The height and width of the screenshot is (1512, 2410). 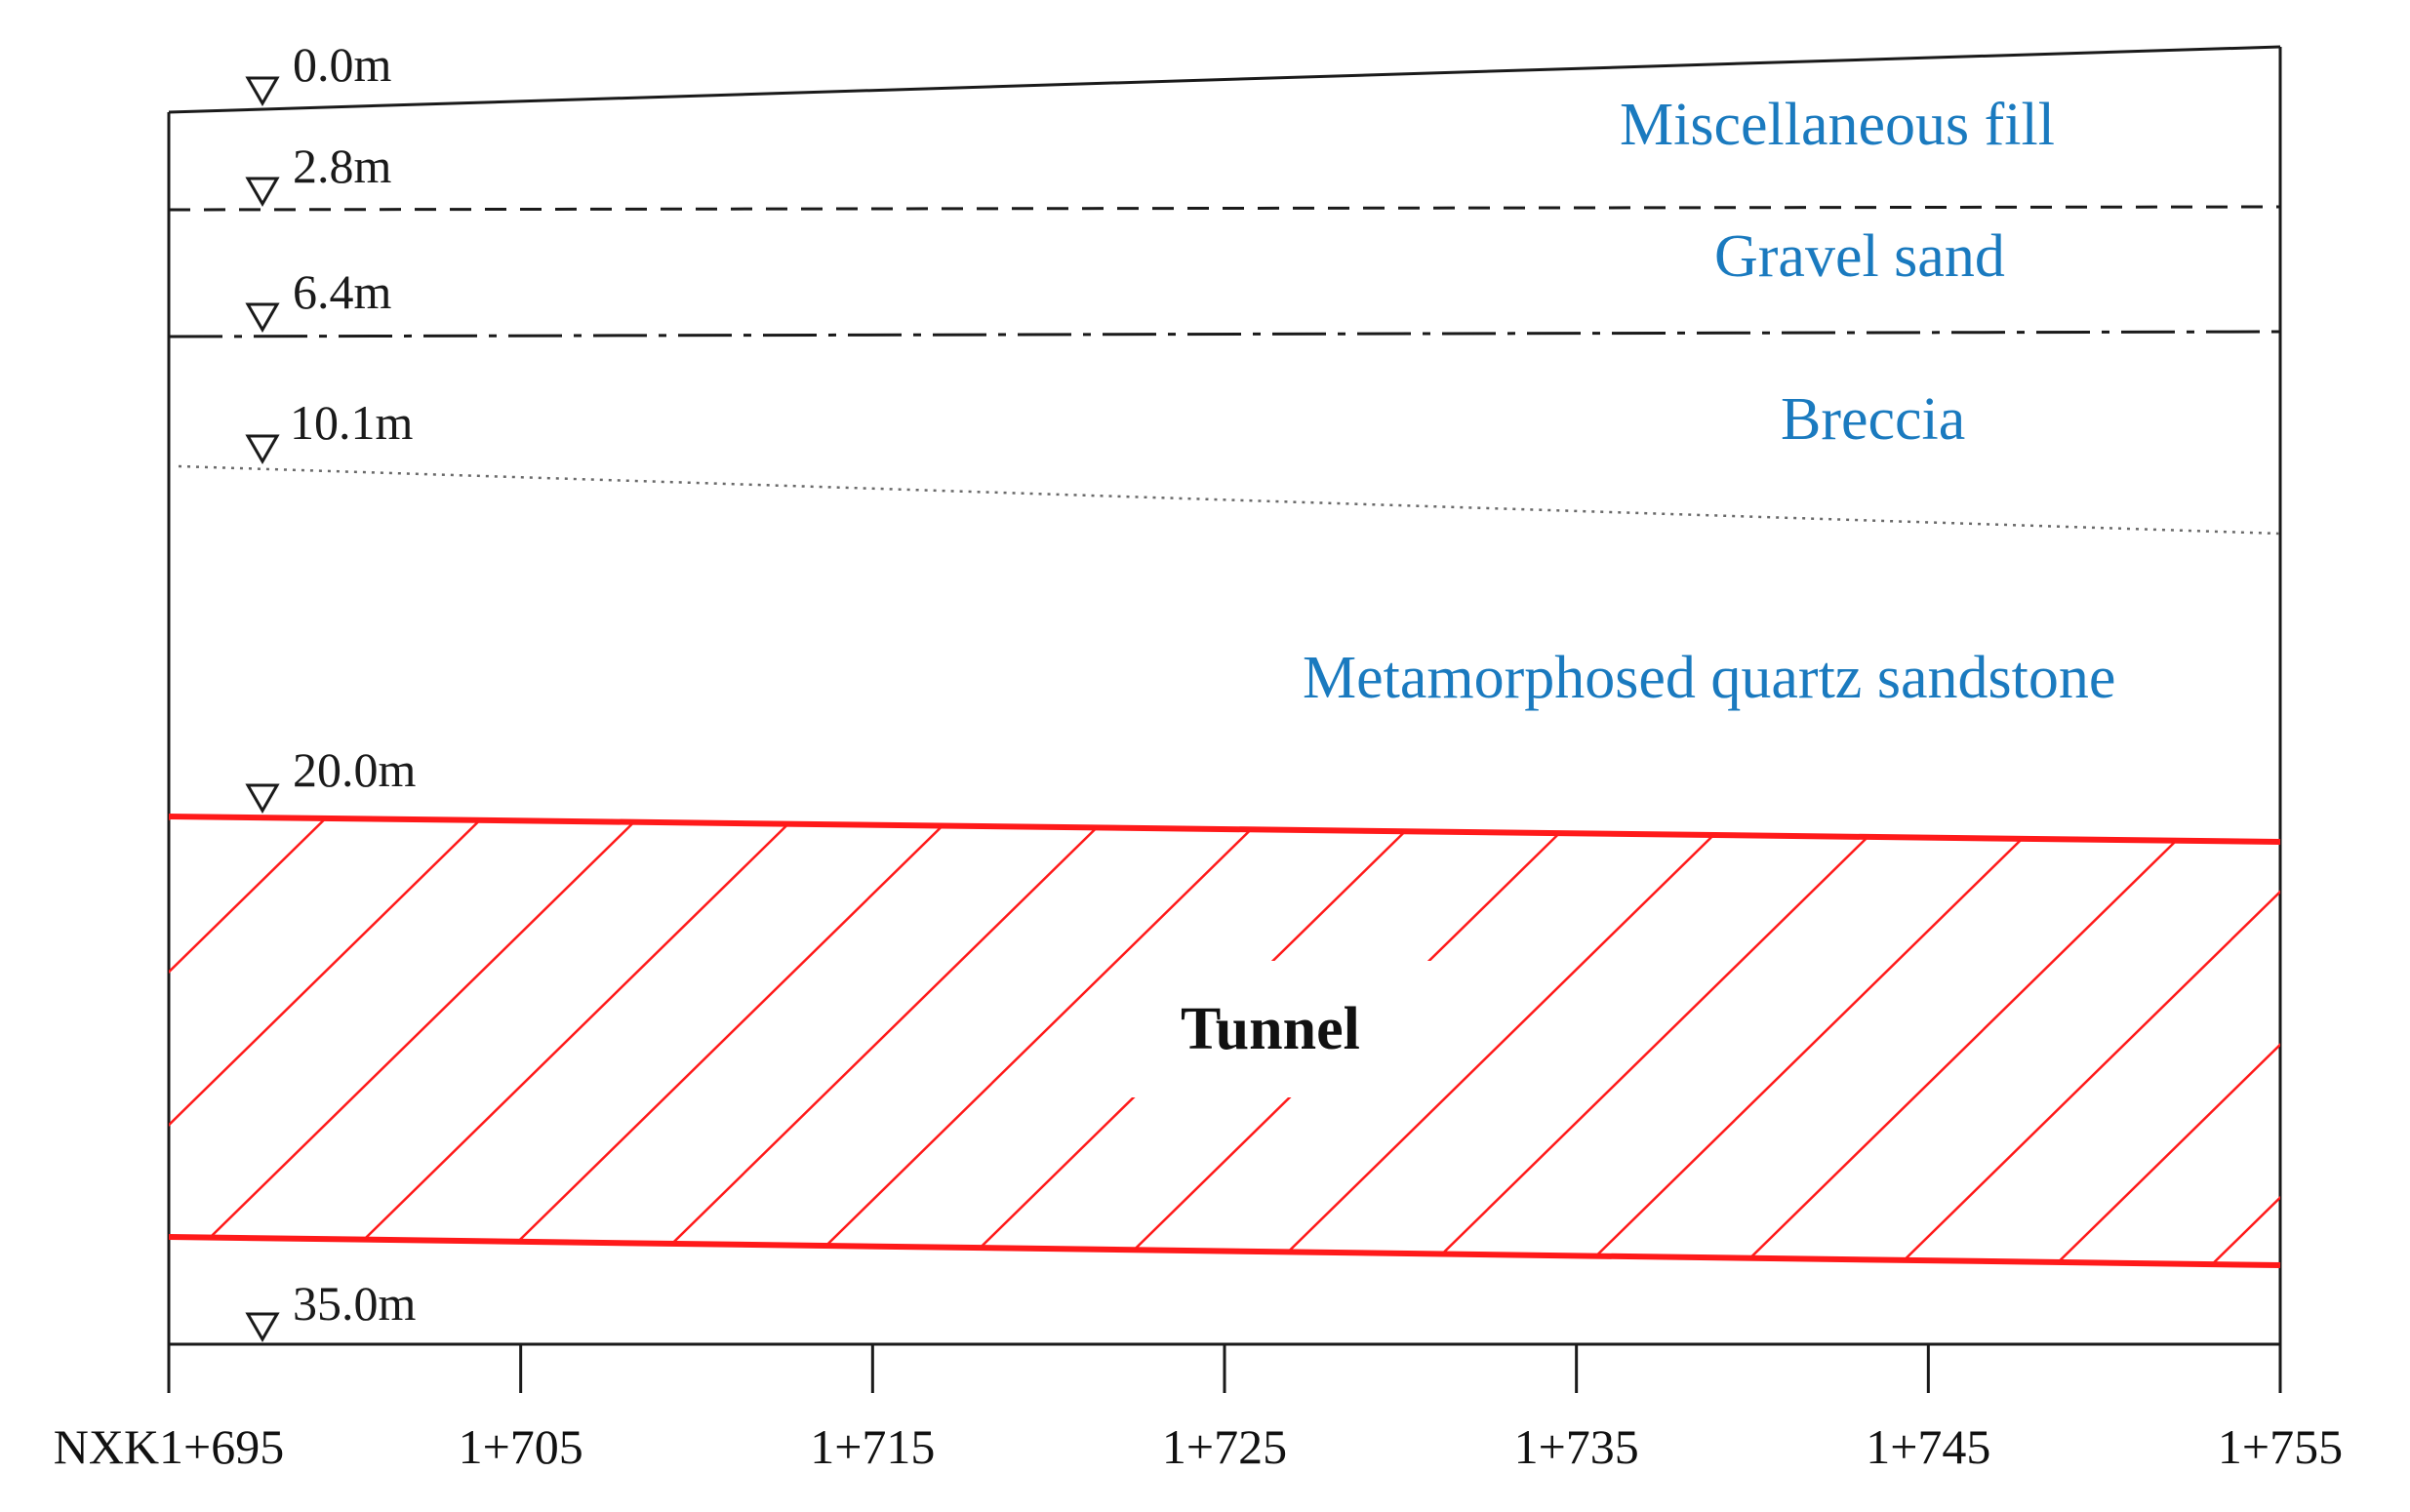 I want to click on fill-gravel-boundary, so click(x=1224, y=208).